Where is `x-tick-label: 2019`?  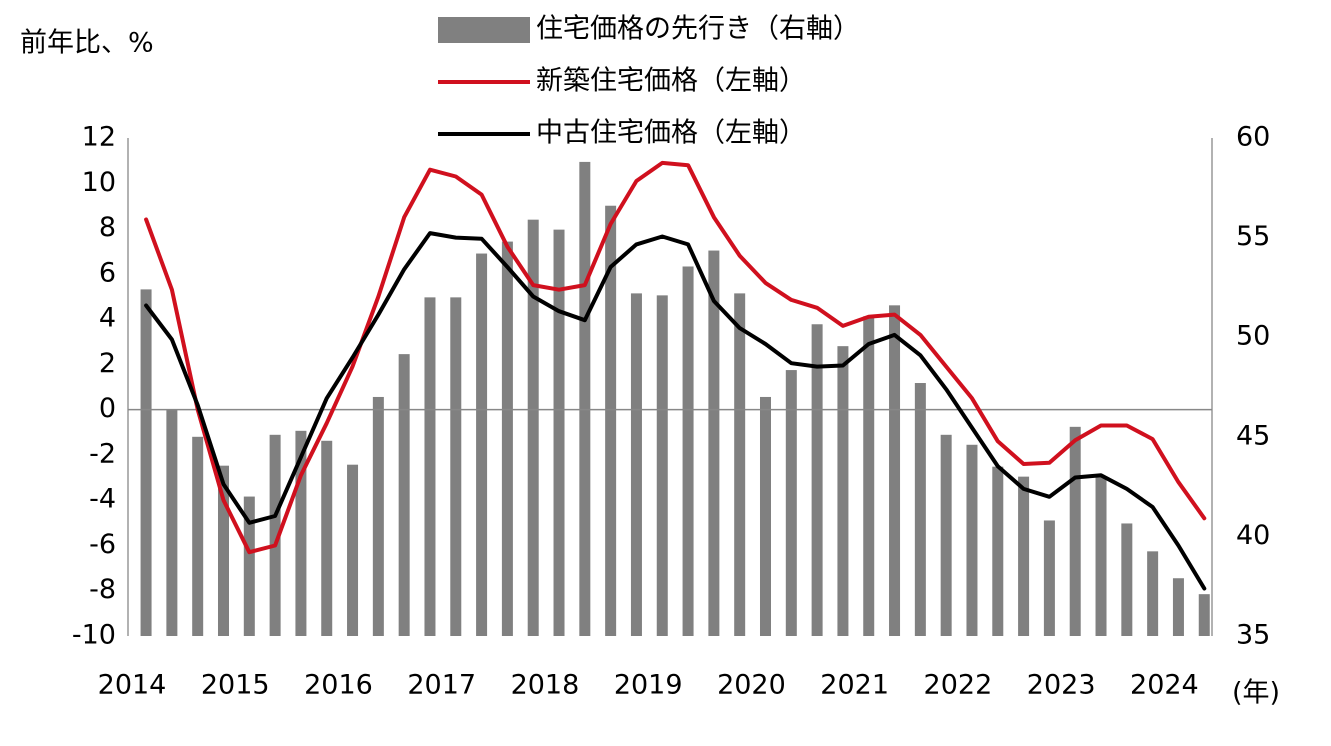 x-tick-label: 2019 is located at coordinates (648, 685).